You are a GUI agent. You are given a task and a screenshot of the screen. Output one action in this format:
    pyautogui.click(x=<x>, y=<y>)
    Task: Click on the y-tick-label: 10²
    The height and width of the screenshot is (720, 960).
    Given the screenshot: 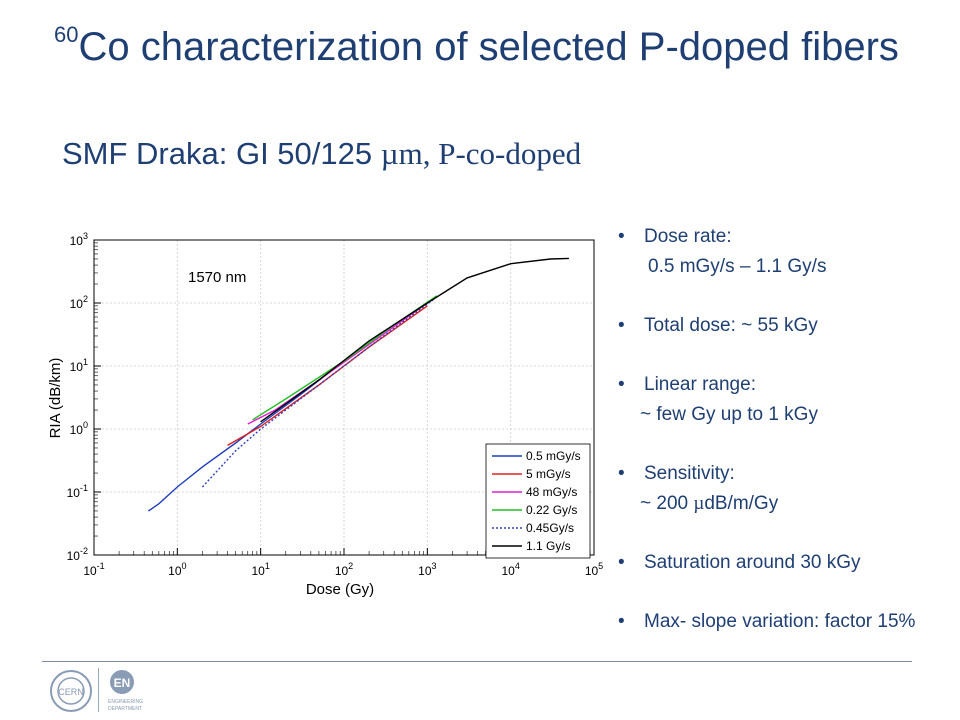 What is the action you would take?
    pyautogui.click(x=79, y=302)
    